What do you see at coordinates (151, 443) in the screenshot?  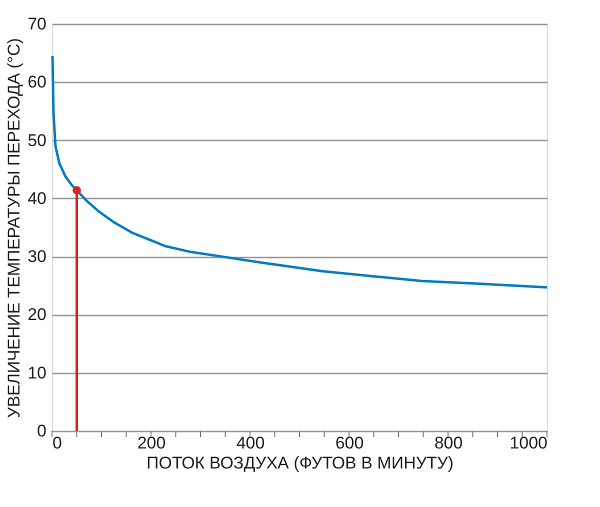 I see `x-tick-label: 200` at bounding box center [151, 443].